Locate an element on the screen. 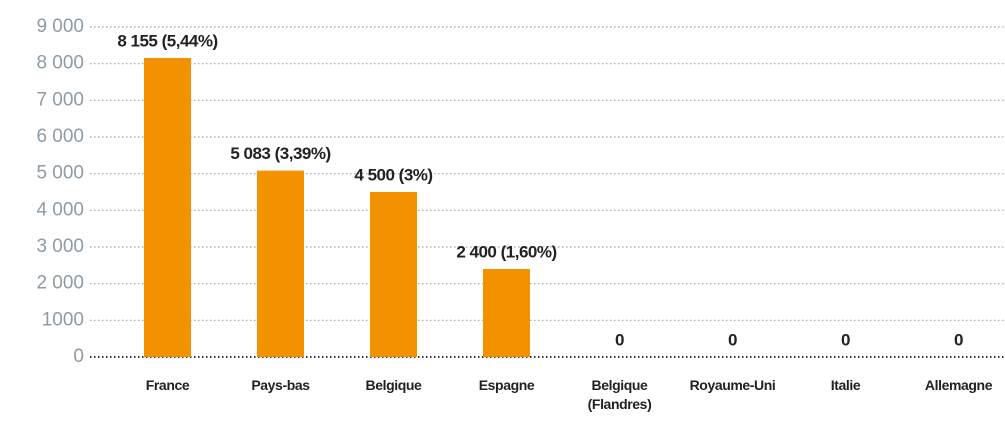  value-label: 8 155 (5,44%) is located at coordinates (167, 40).